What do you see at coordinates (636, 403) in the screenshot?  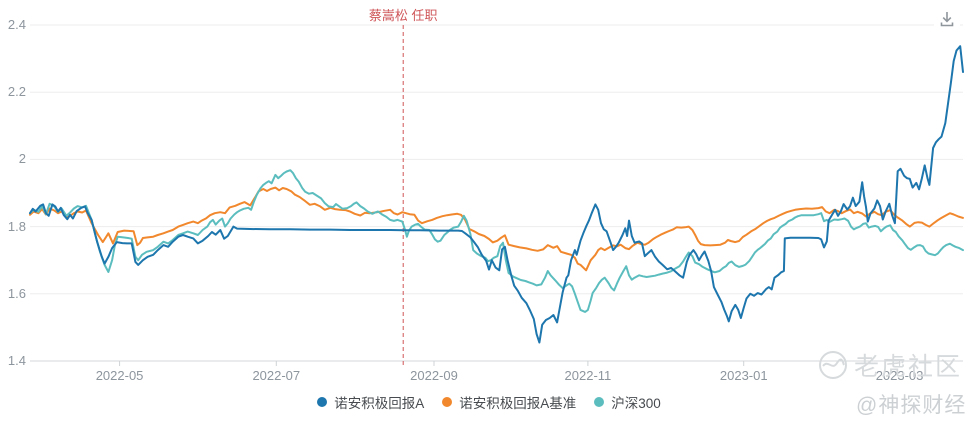 I see `legend-label-csi300: 沪深300` at bounding box center [636, 403].